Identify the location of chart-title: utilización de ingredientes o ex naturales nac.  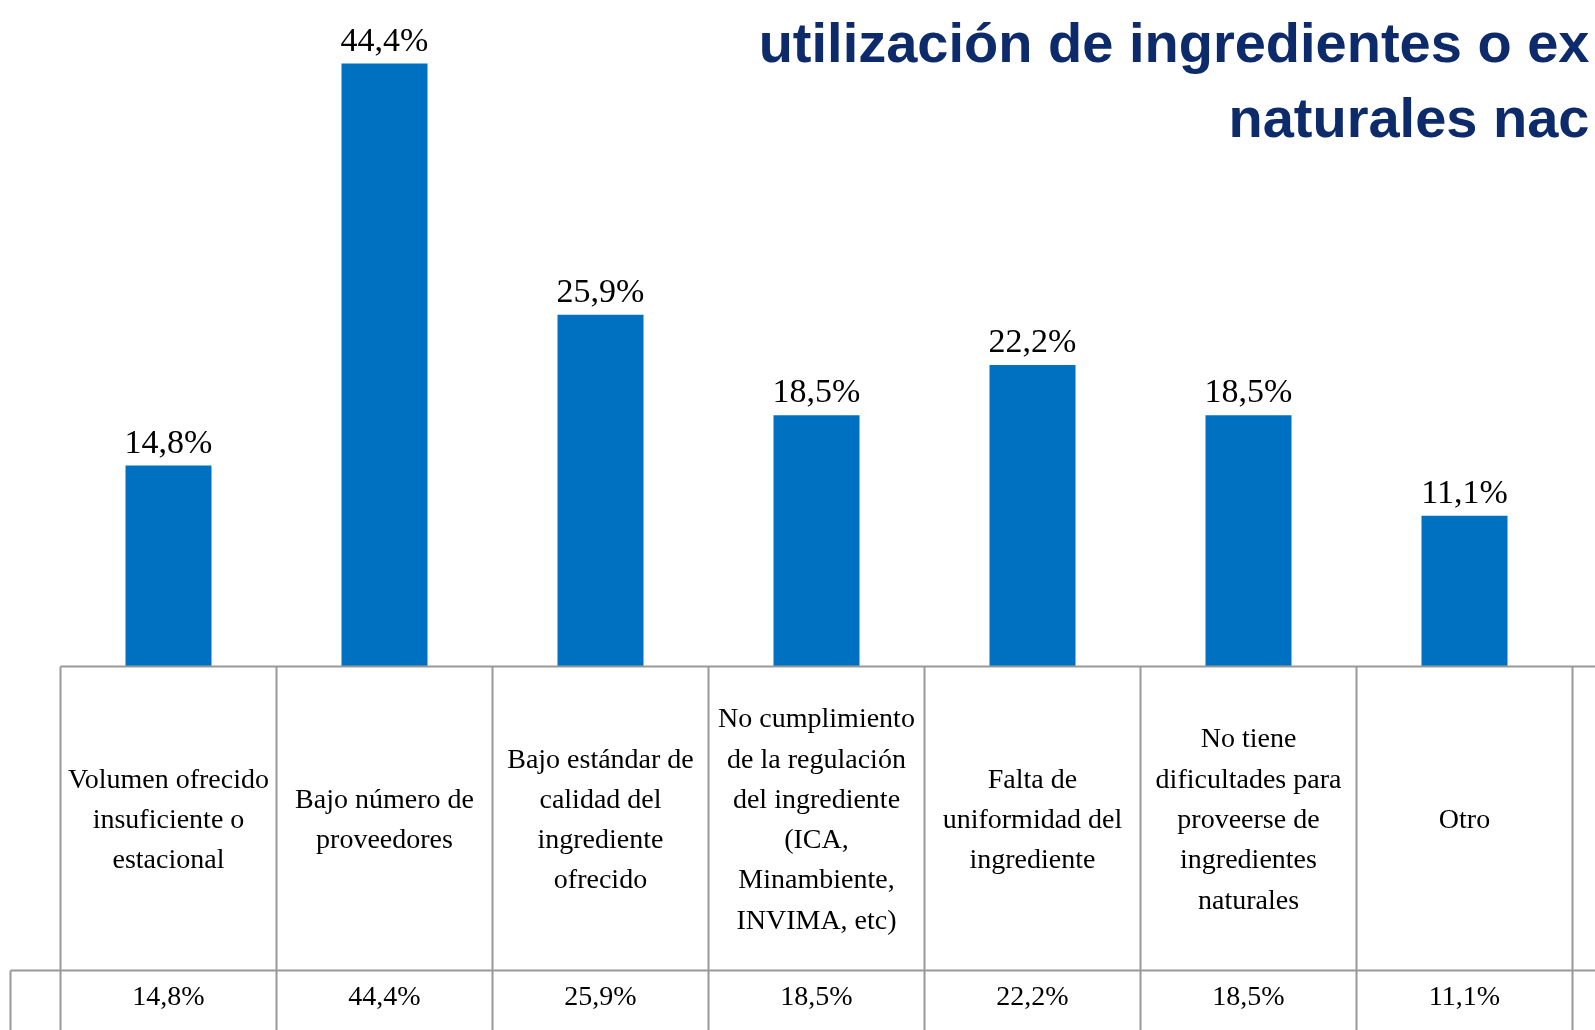
(1174, 80).